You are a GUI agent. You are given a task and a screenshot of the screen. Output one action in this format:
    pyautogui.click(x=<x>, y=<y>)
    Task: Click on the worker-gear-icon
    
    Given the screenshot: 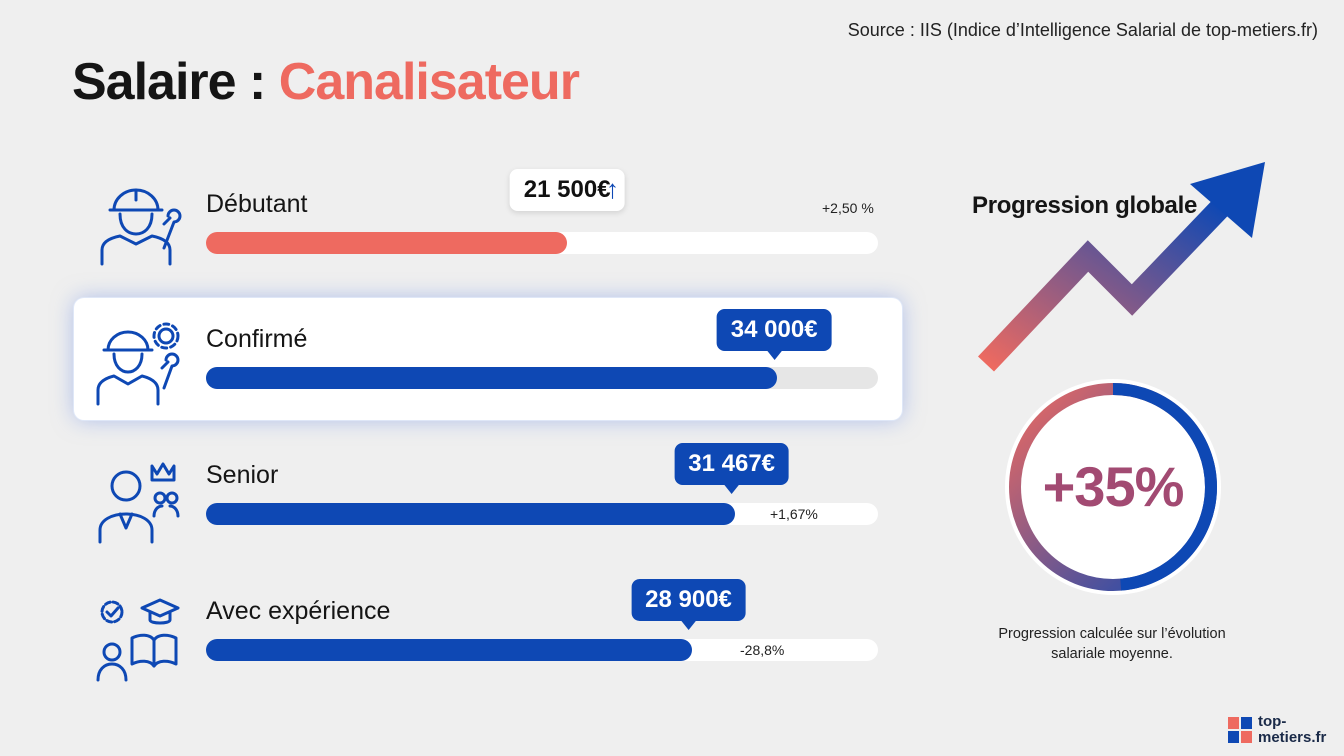 What is the action you would take?
    pyautogui.click(x=137, y=363)
    